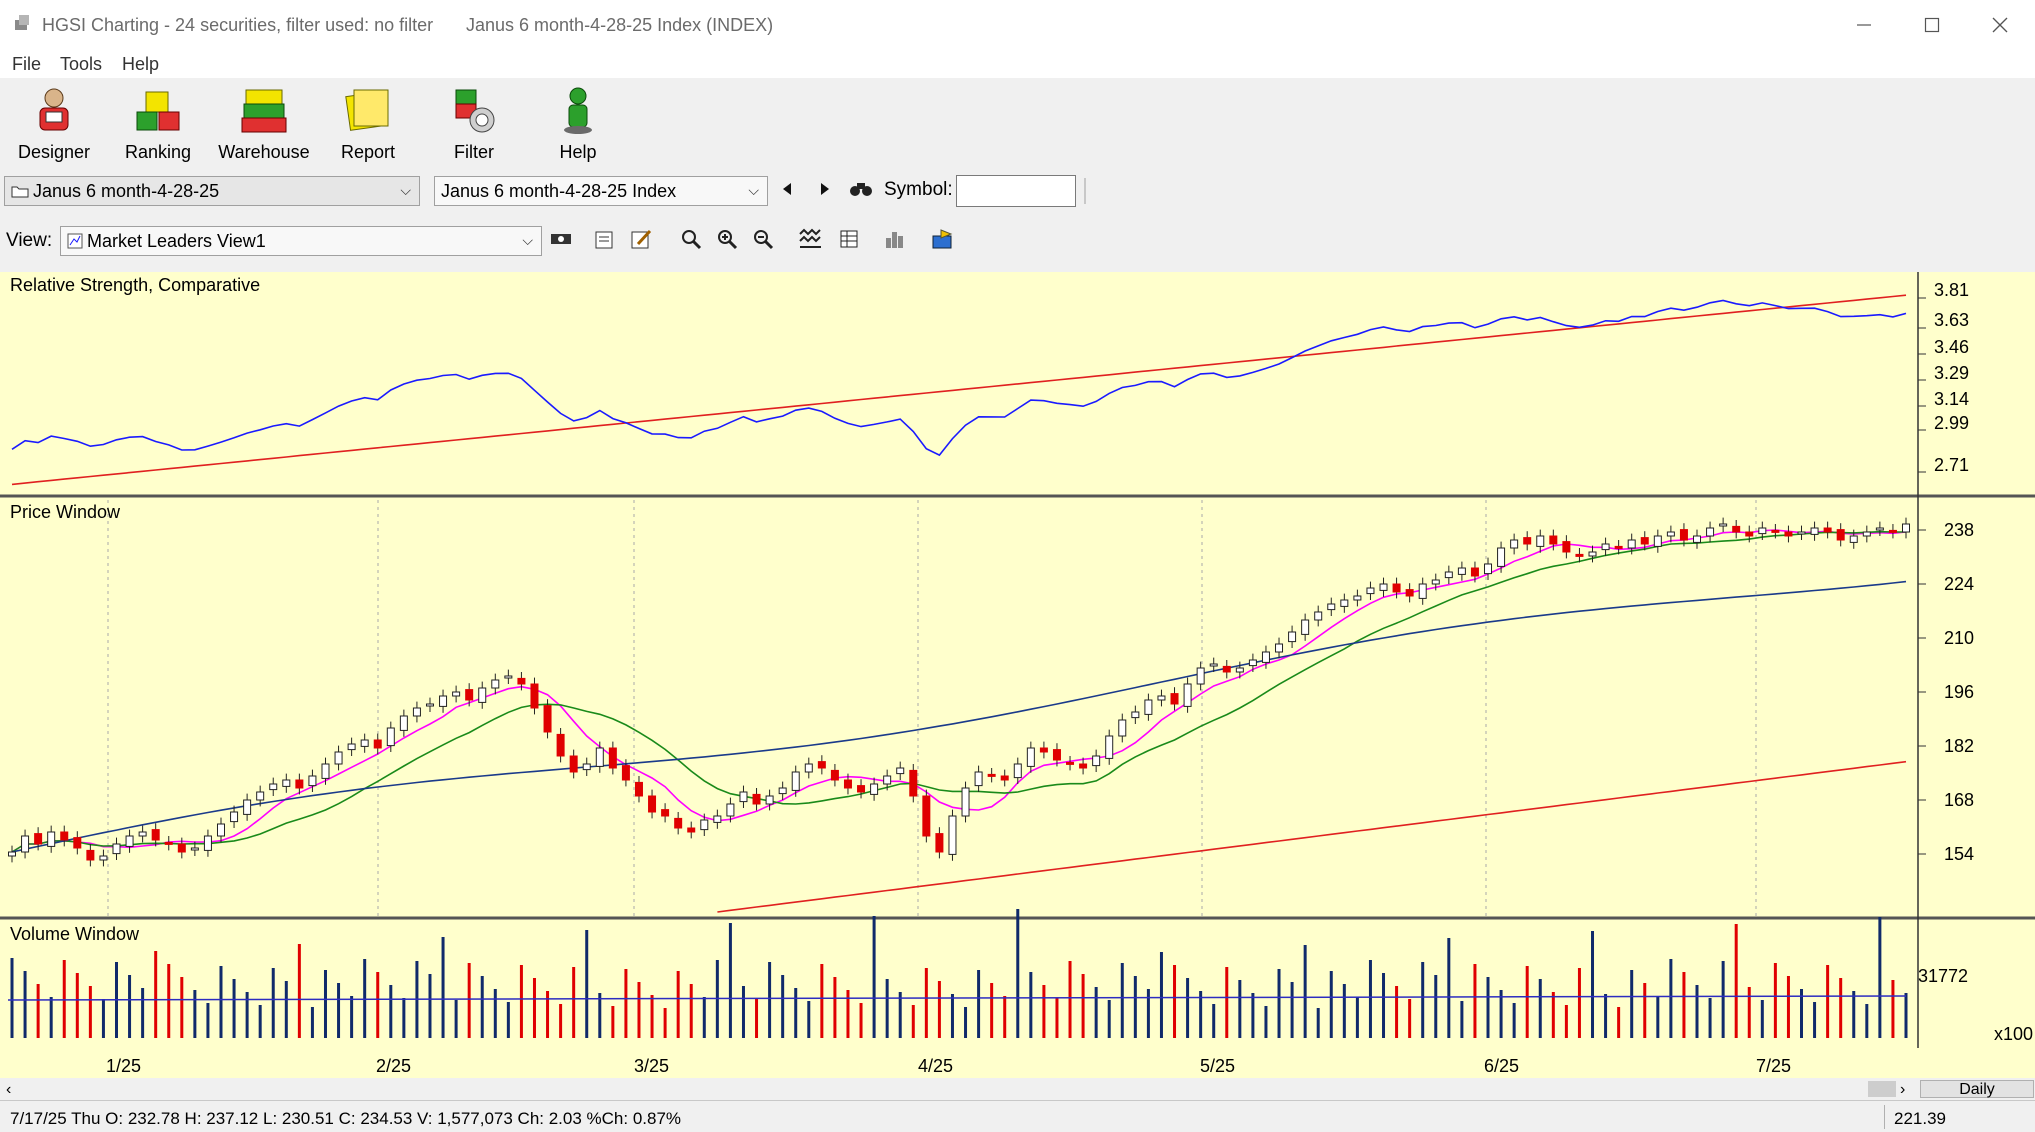 The height and width of the screenshot is (1132, 2035). I want to click on filter-button: Filter, so click(474, 125).